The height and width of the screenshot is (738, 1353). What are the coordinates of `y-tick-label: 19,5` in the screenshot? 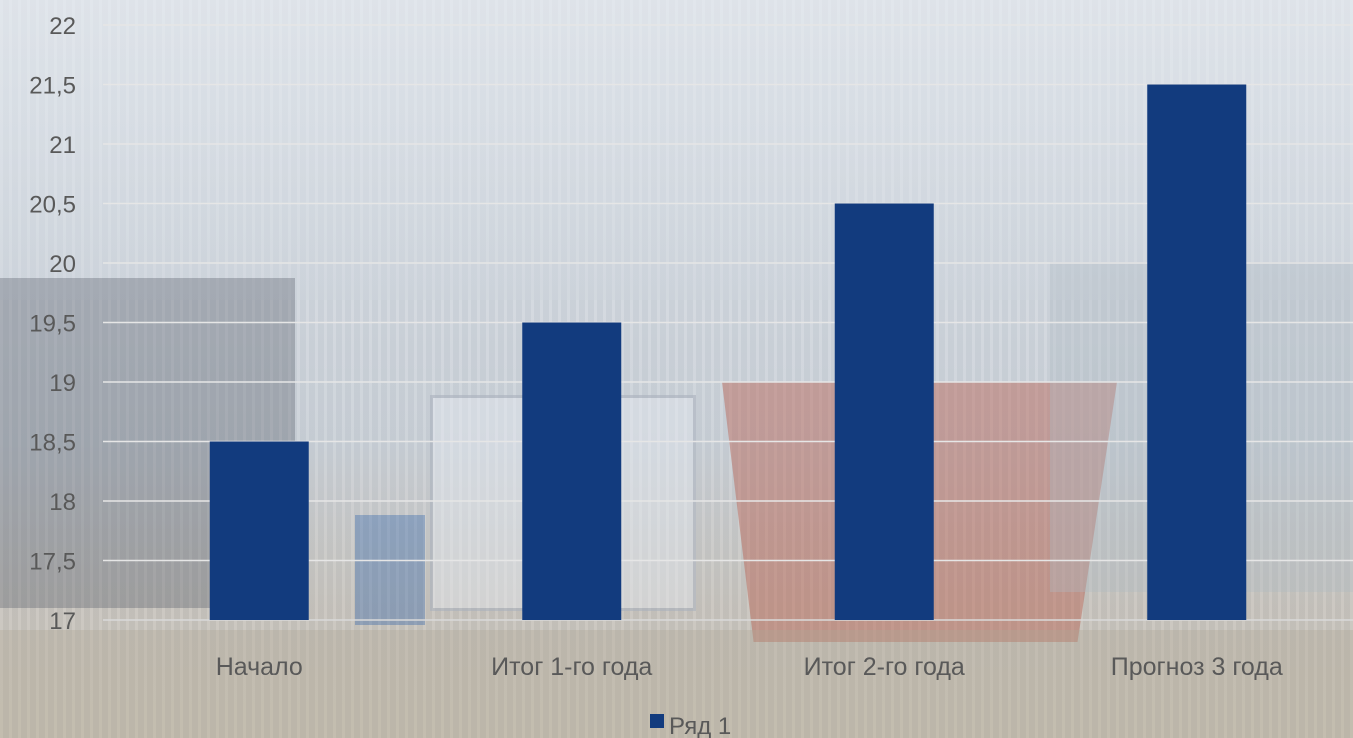 It's located at (52, 324).